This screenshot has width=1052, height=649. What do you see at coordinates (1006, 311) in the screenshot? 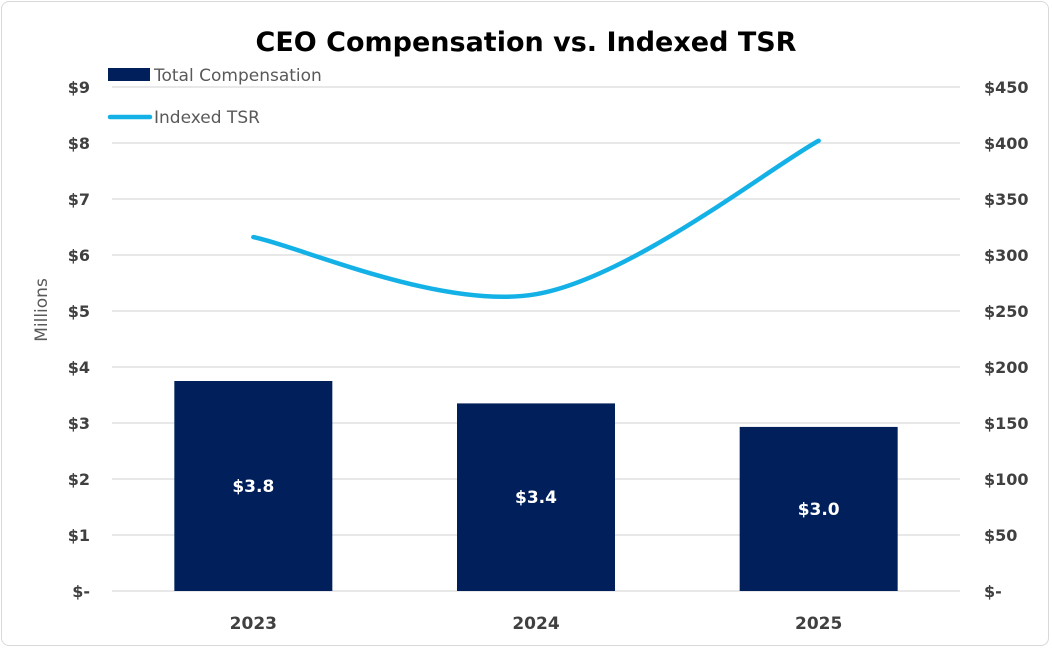
I see `y2-tick-label: $250` at bounding box center [1006, 311].